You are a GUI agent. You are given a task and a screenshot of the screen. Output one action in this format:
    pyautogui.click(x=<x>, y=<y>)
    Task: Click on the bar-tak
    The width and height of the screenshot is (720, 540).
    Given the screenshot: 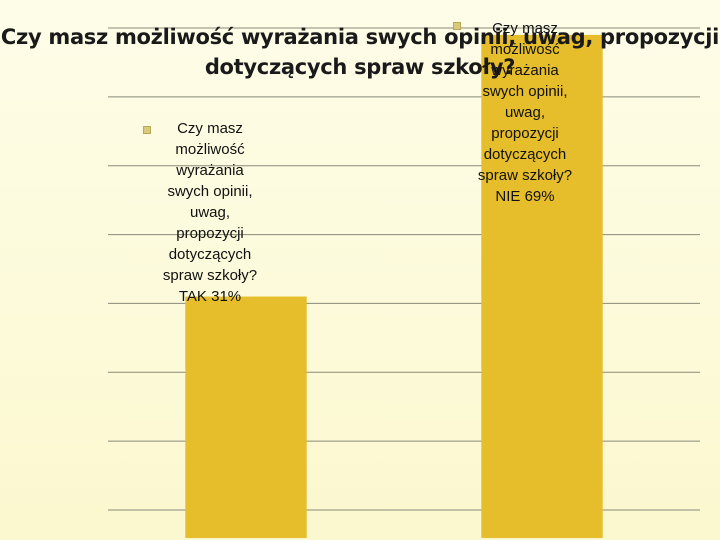 What is the action you would take?
    pyautogui.click(x=246, y=417)
    